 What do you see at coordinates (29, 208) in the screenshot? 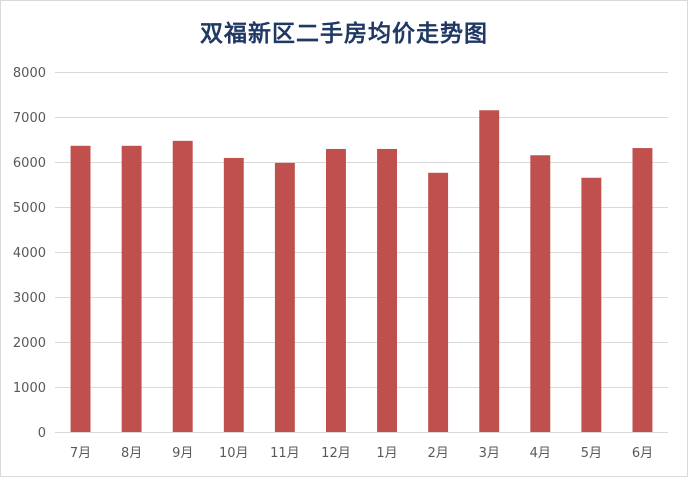
I see `y-tick-label: 5000` at bounding box center [29, 208].